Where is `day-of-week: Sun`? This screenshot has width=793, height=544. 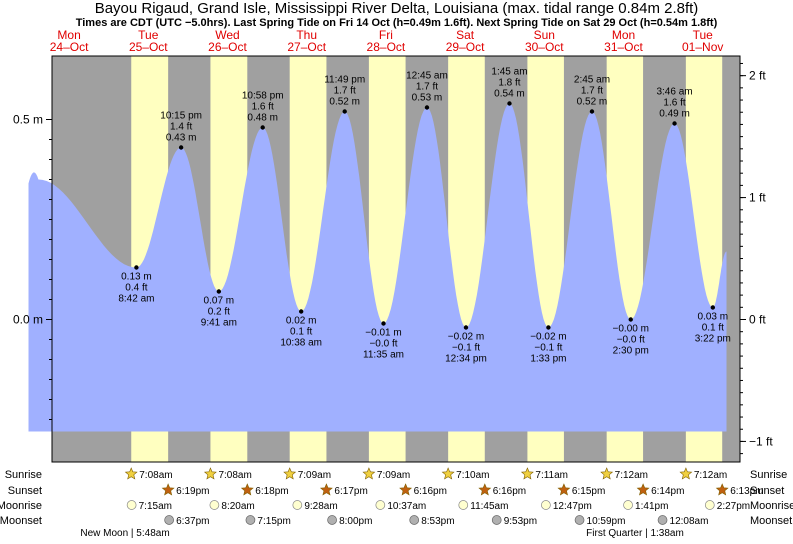 day-of-week: Sun is located at coordinates (544, 35).